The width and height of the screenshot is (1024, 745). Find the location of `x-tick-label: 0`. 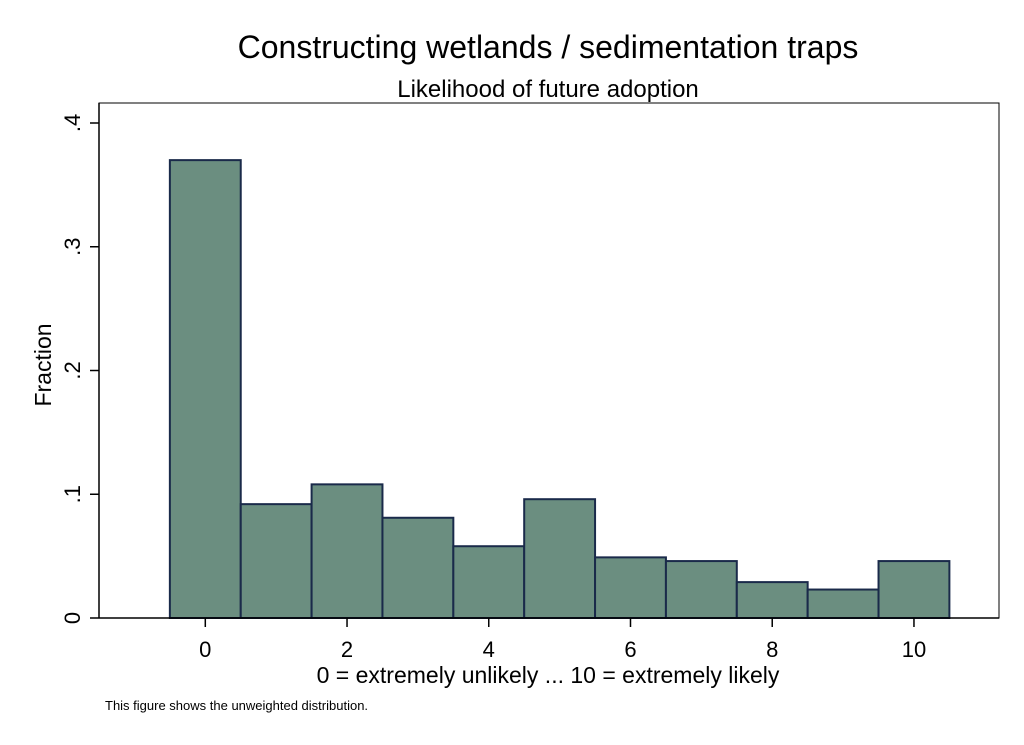

x-tick-label: 0 is located at coordinates (205, 649).